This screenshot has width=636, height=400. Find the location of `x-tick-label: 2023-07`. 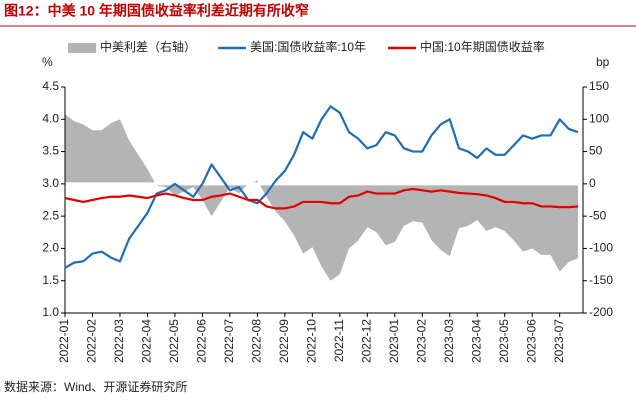

x-tick-label: 2023-07 is located at coordinates (559, 341).